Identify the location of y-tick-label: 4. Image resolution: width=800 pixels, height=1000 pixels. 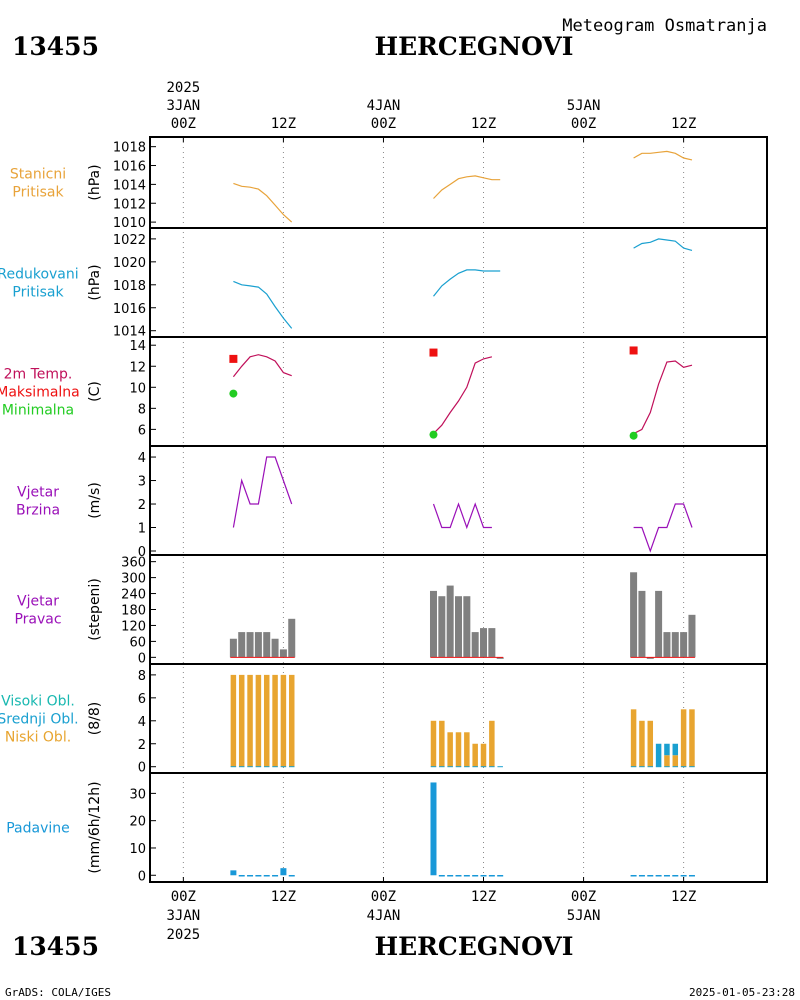
(142, 722).